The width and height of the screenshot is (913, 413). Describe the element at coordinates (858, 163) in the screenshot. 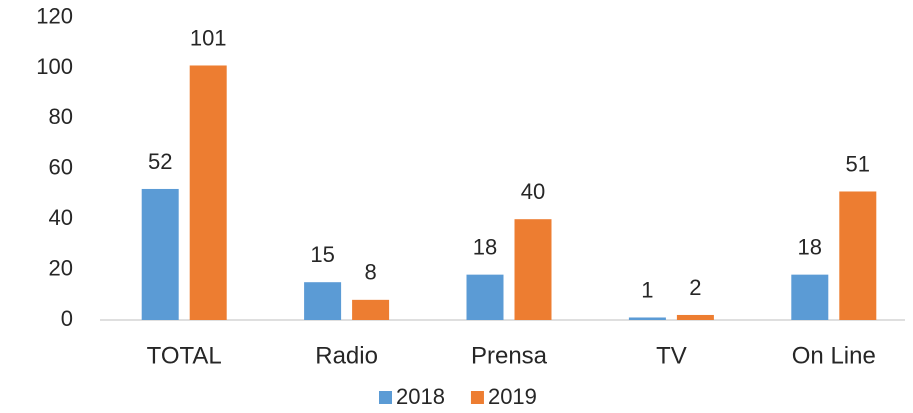

I see `data-label: 51` at that location.